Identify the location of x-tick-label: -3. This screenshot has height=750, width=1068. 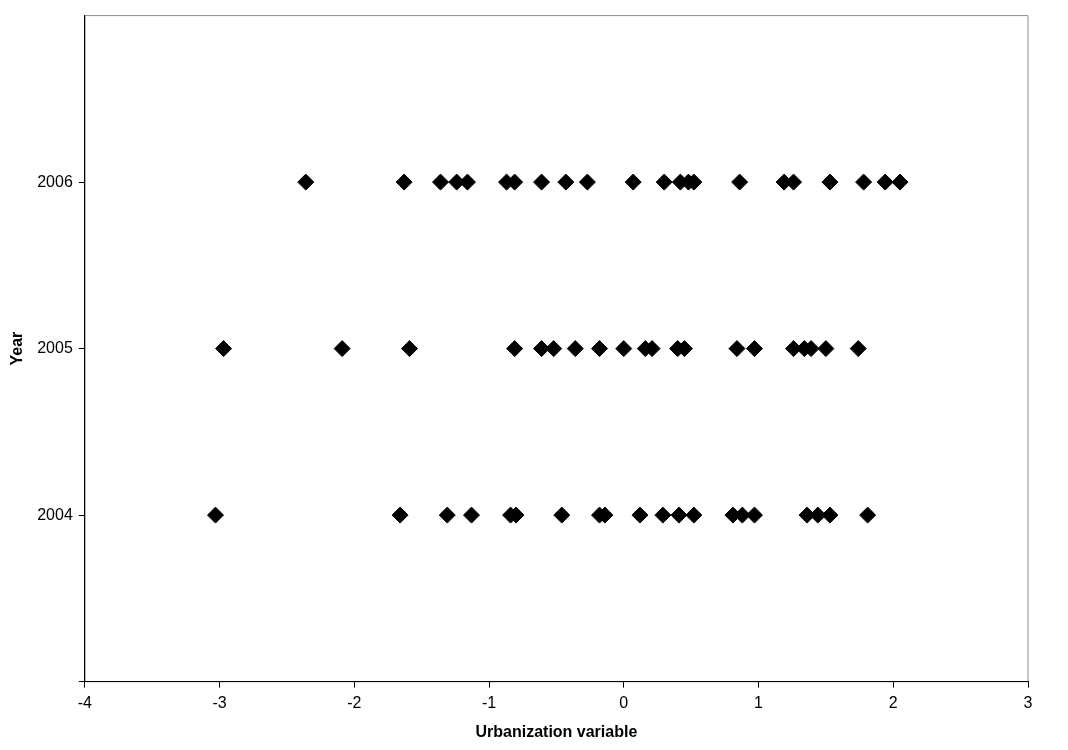
(219, 702).